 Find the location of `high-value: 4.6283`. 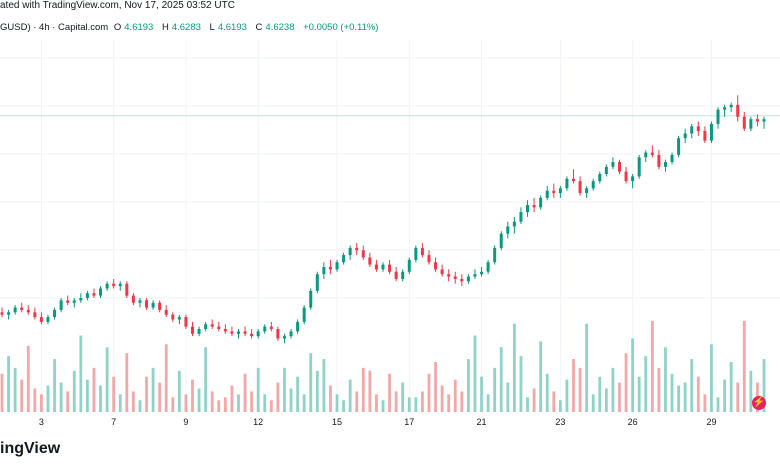

high-value: 4.6283 is located at coordinates (186, 27).